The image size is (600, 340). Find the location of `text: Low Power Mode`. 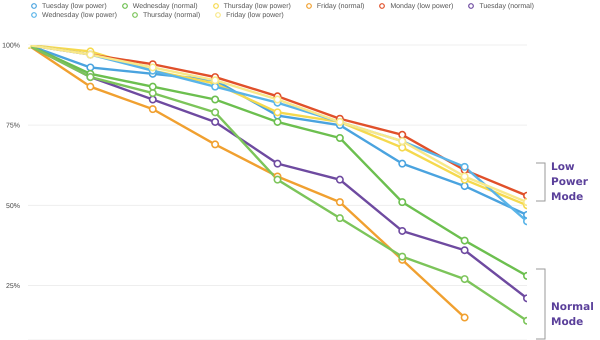

text: Low Power Mode is located at coordinates (570, 182).